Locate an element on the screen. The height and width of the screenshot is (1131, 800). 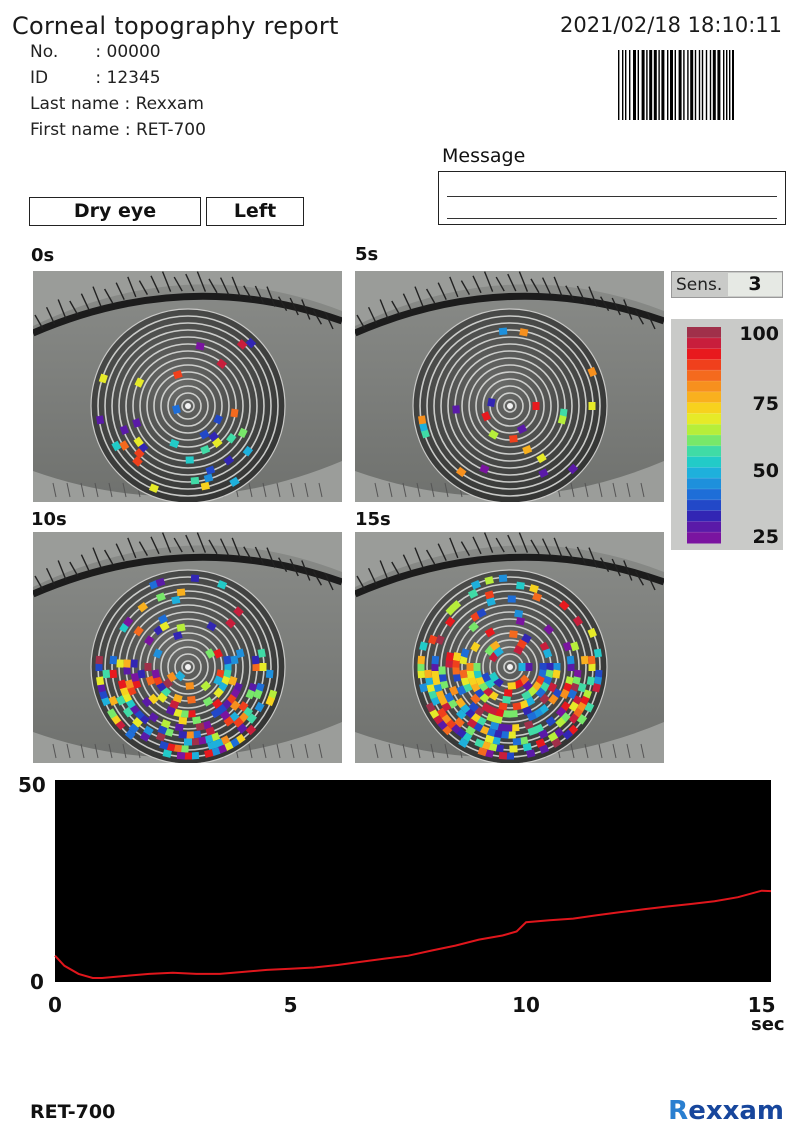
patient-id-label: ID is located at coordinates (39, 78).